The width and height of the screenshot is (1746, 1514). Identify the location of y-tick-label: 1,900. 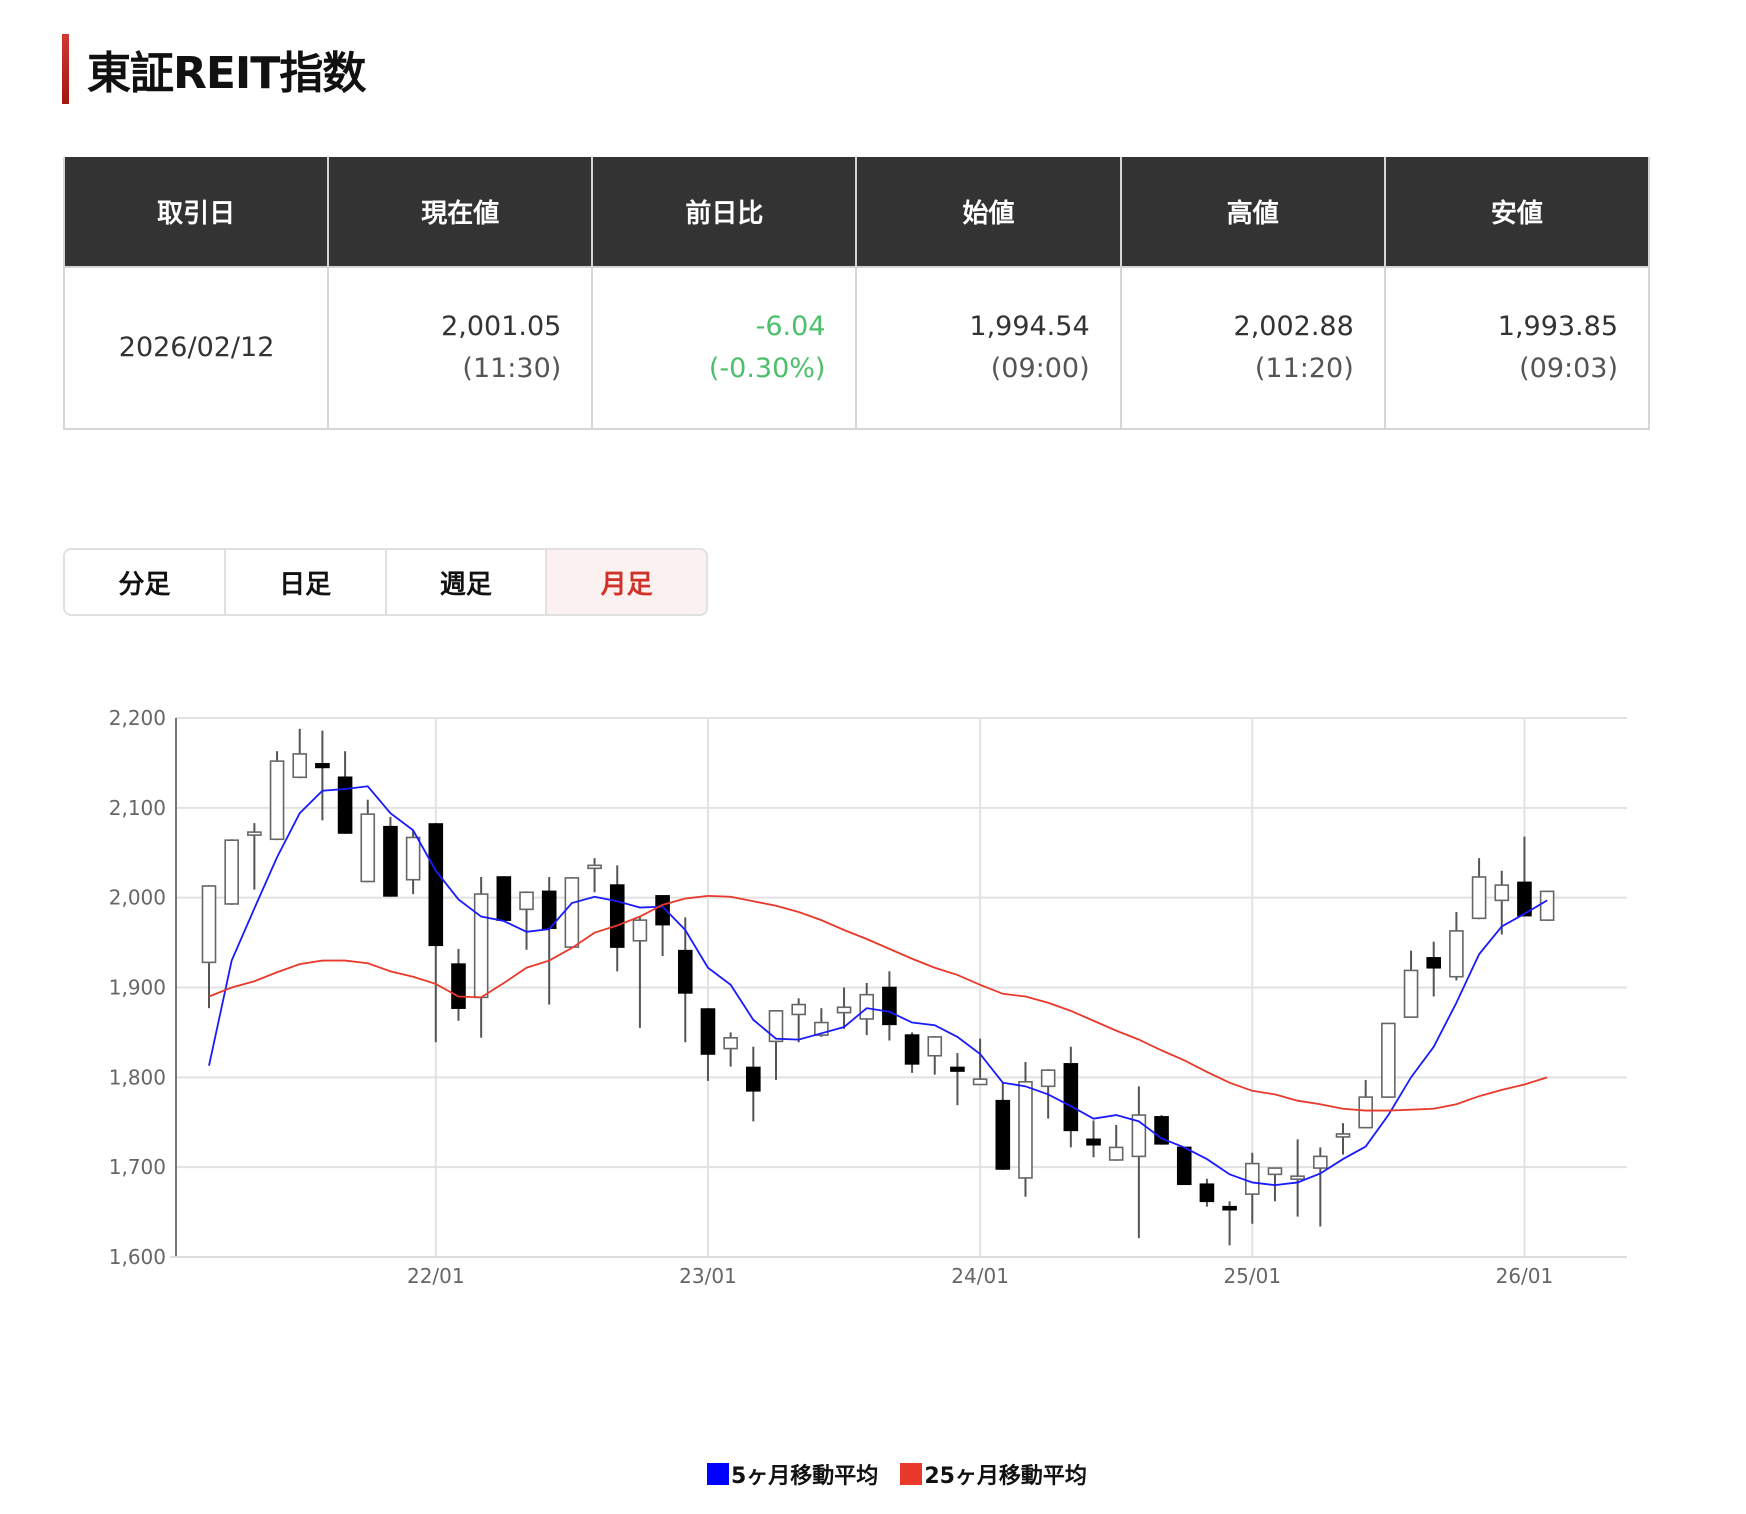
(137, 988).